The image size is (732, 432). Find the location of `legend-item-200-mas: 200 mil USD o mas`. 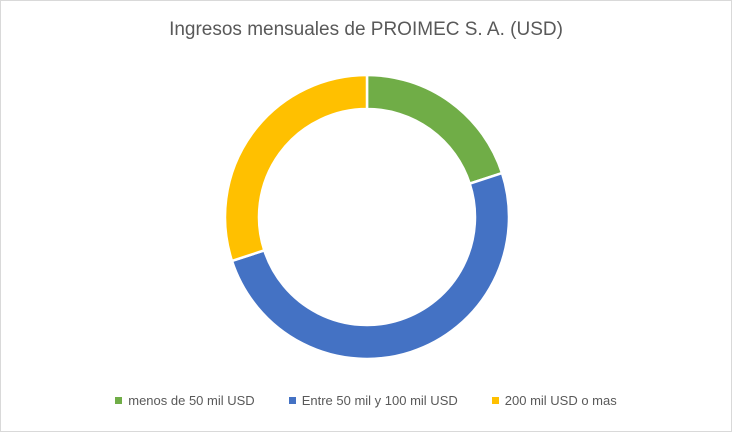

legend-item-200-mas: 200 mil USD o mas is located at coordinates (554, 400).